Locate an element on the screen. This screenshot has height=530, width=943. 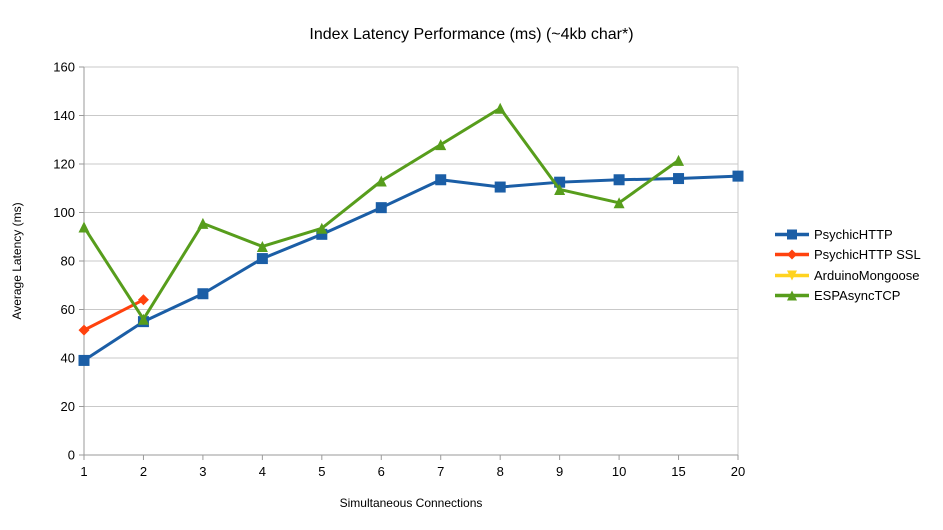
legend-marker-psychichttp is located at coordinates (792, 234).